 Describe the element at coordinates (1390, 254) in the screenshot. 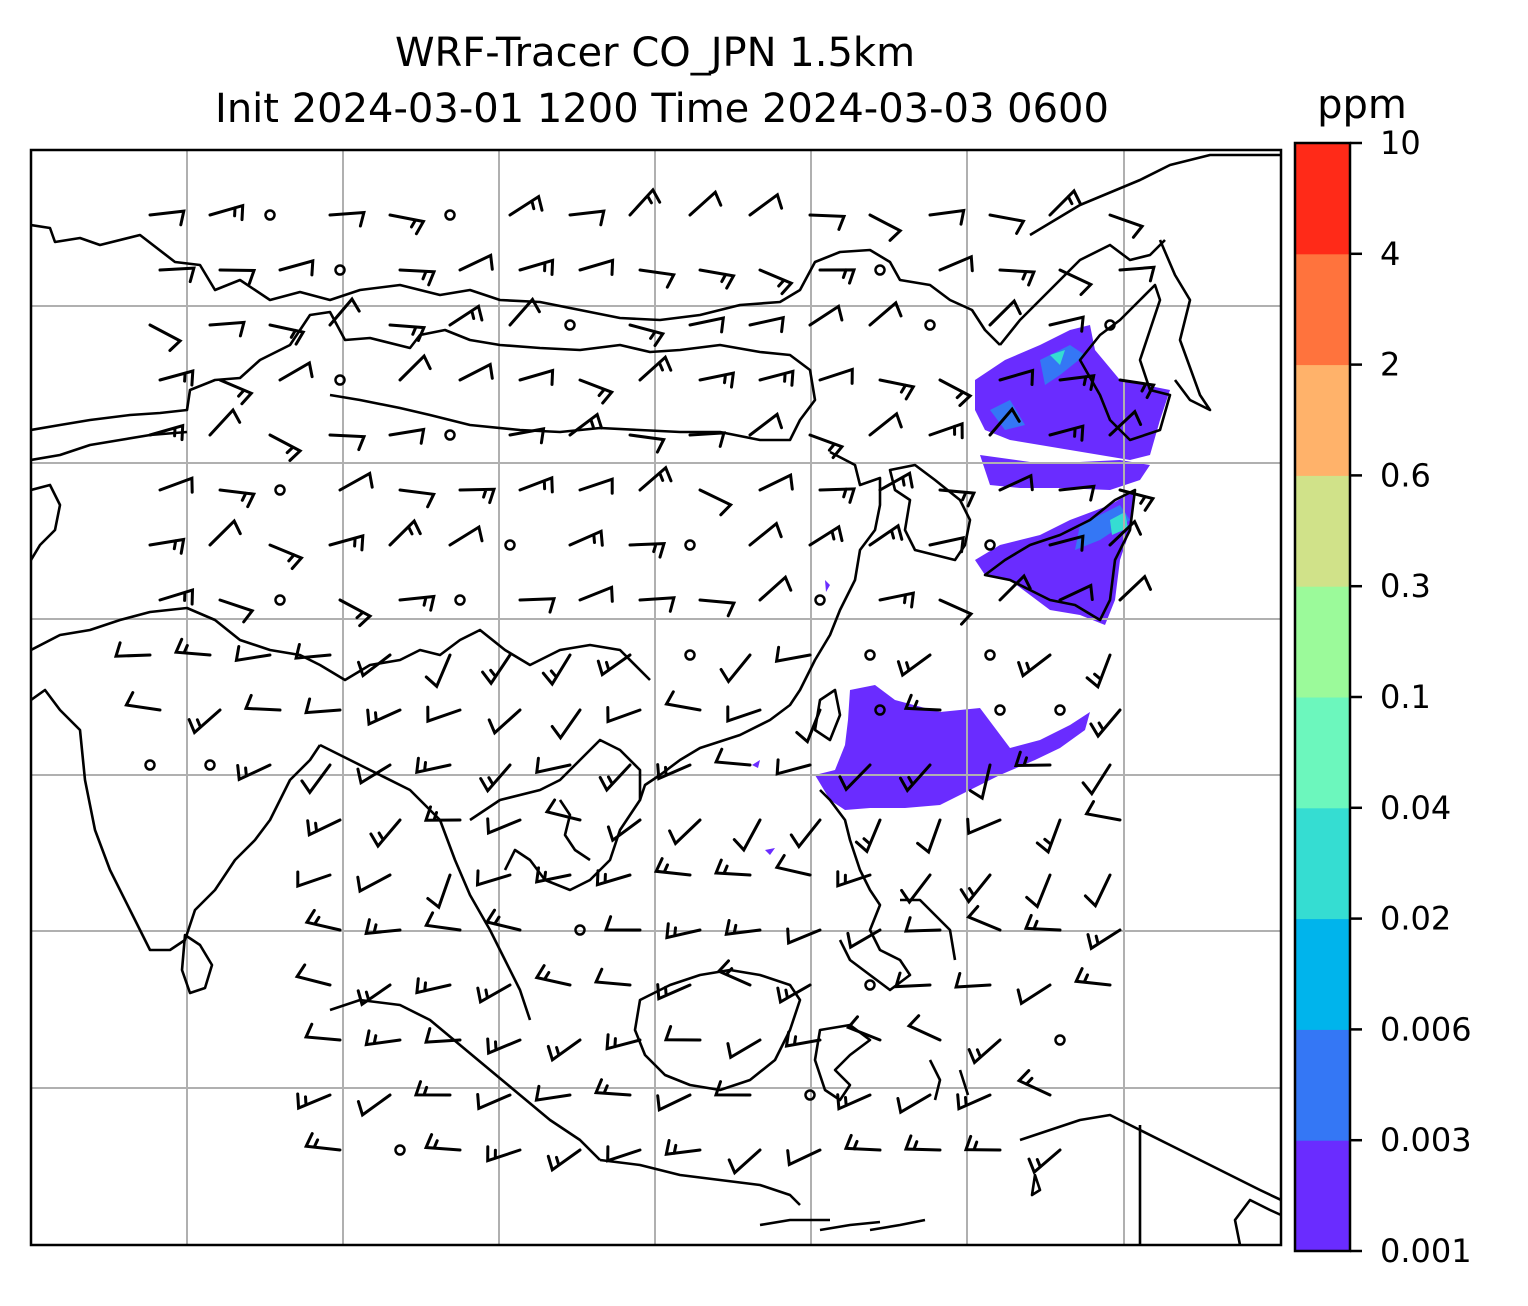

I see `colorbar-tick-label: 4` at that location.